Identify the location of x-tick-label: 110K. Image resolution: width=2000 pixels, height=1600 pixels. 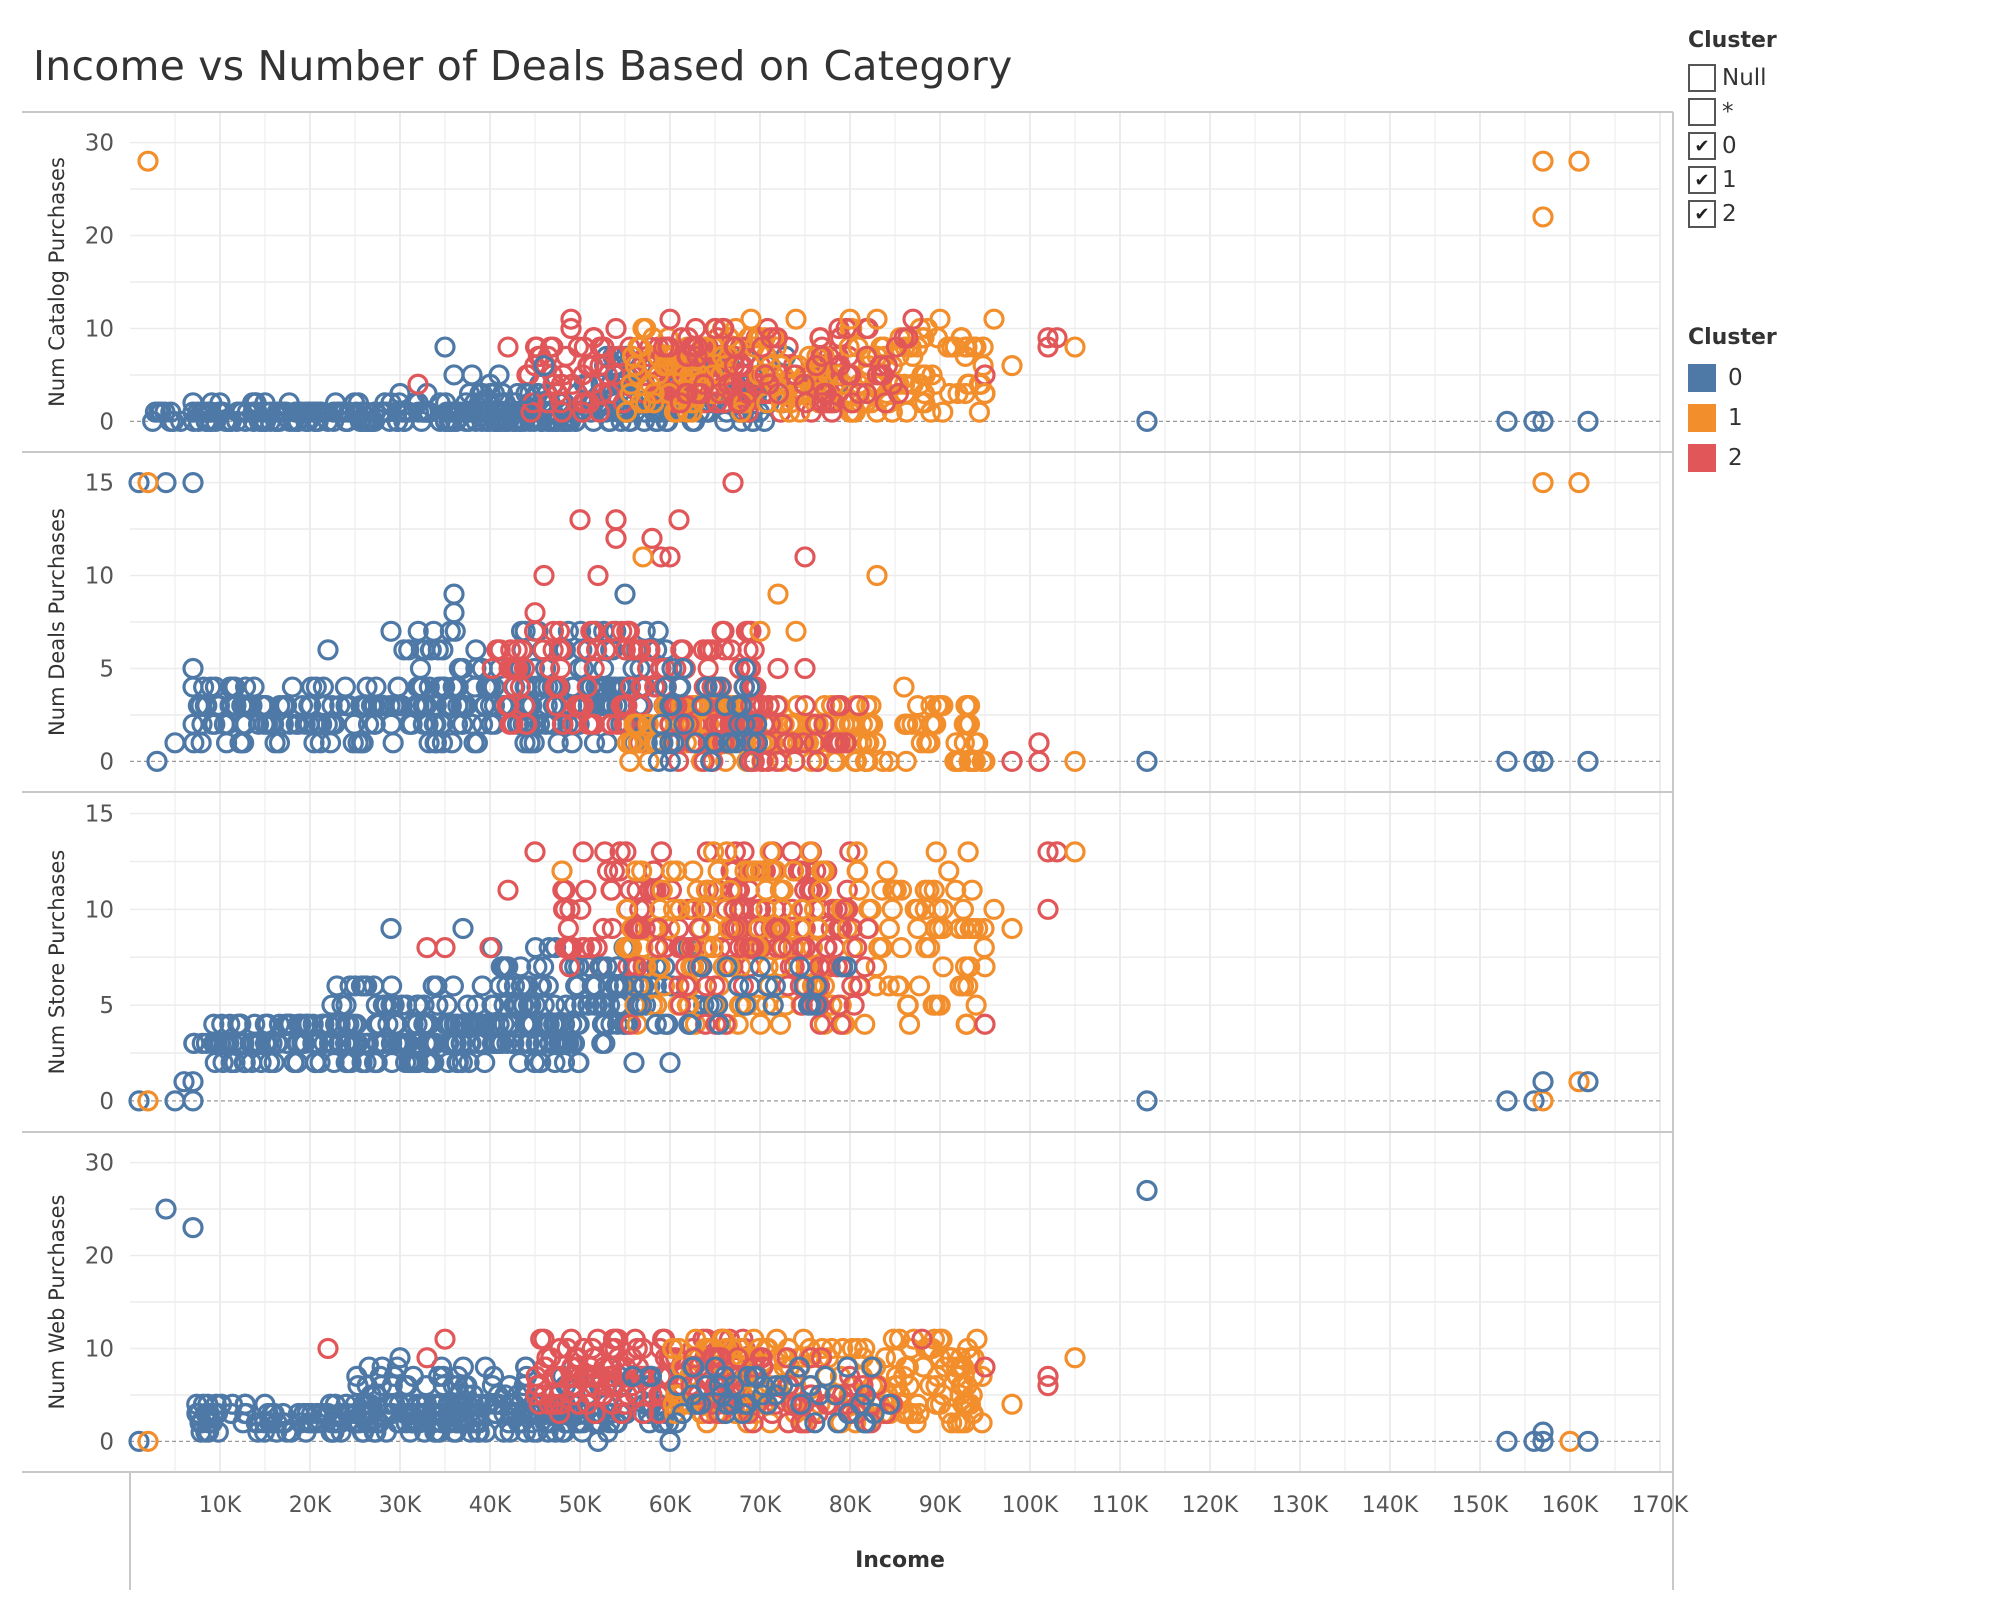
(1120, 1505).